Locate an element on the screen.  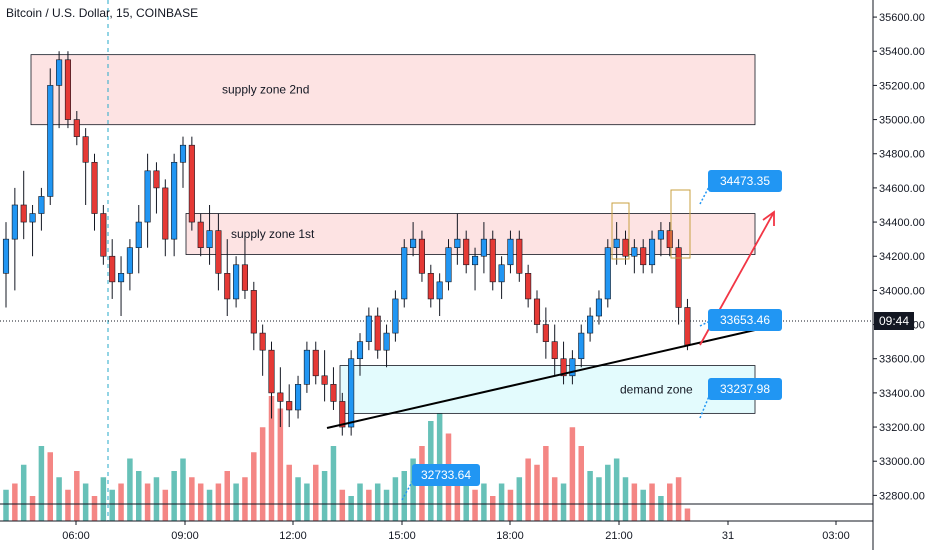
chart-title: Bitcoin / U.S. Dollar, 15, COINBASE is located at coordinates (102, 13).